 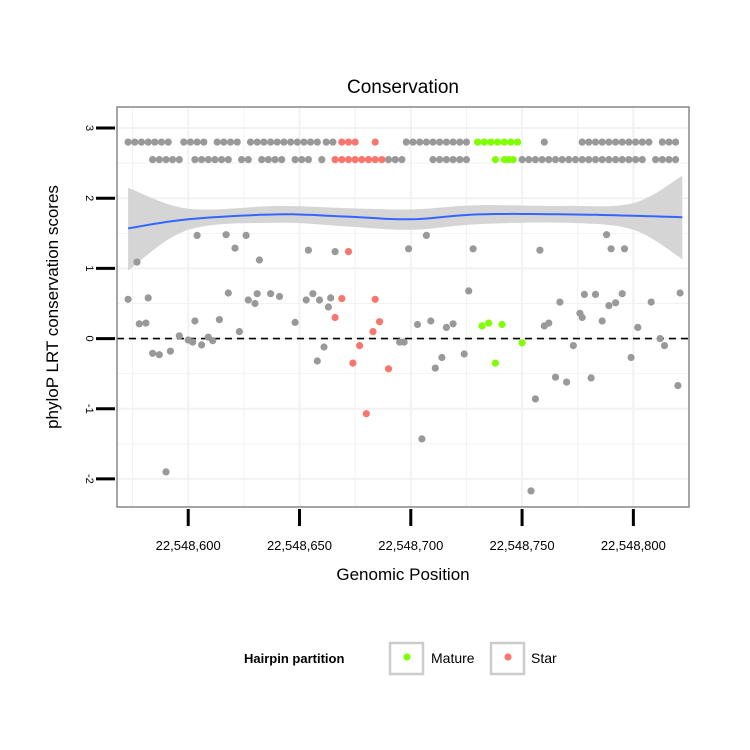 I want to click on x-tick-label: 22,548,800, so click(x=633, y=545).